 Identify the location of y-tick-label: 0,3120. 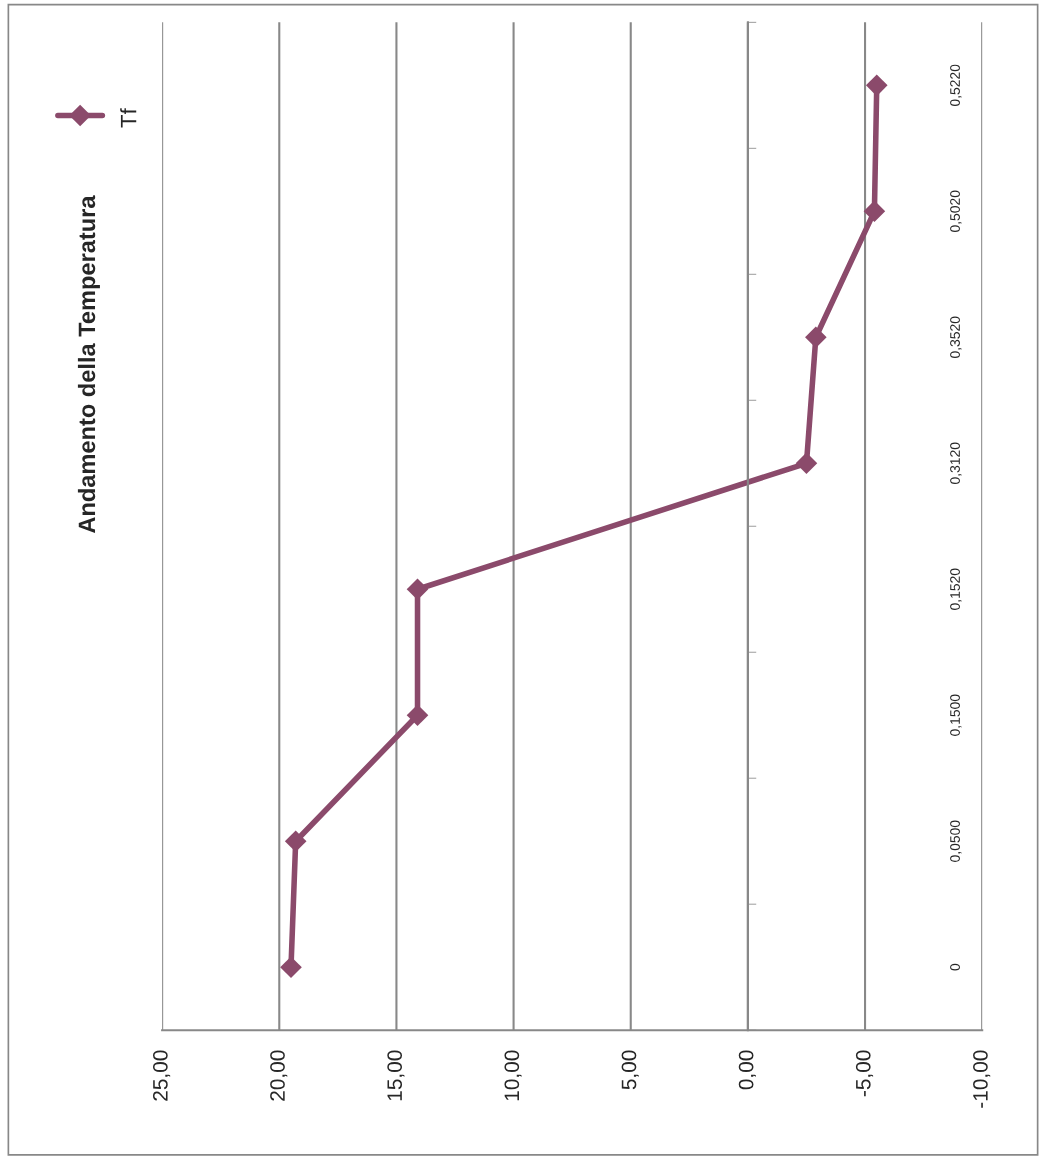
(956, 463).